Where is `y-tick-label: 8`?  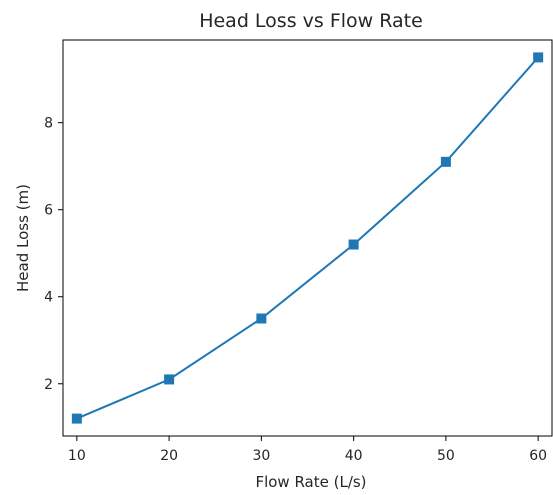 y-tick-label: 8 is located at coordinates (48, 124).